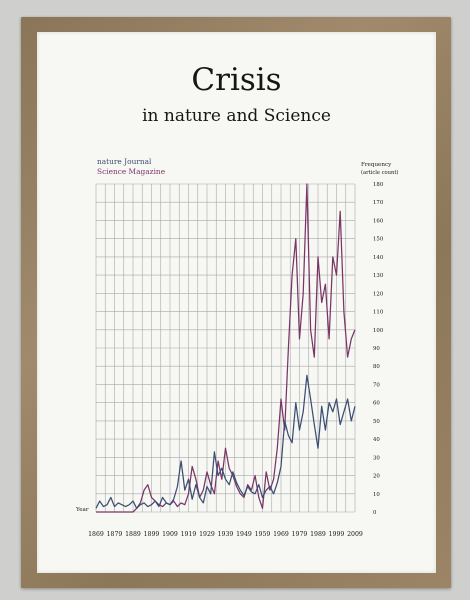  What do you see at coordinates (376, 349) in the screenshot?
I see `y-tick-label: 90` at bounding box center [376, 349].